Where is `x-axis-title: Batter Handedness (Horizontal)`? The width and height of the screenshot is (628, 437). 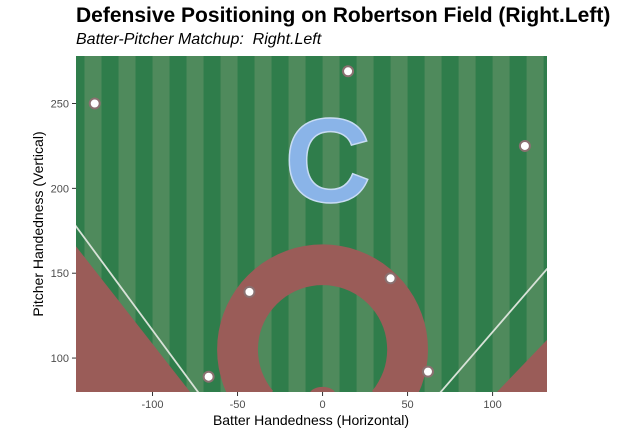
x-axis-title: Batter Handedness (Horizontal) is located at coordinates (311, 420).